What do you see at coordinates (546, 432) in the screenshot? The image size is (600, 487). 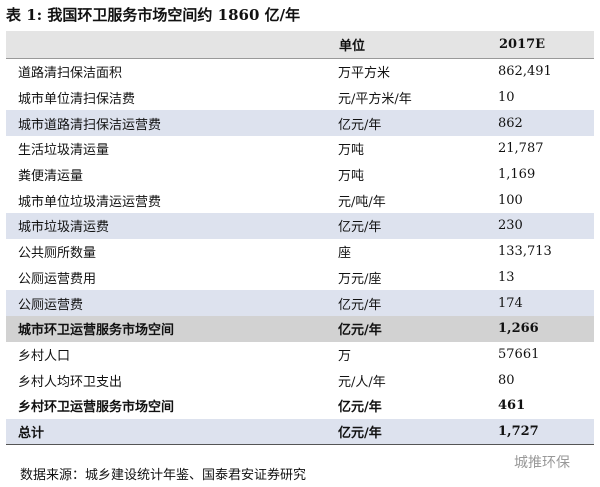 I see `table-cell: 1,727` at bounding box center [546, 432].